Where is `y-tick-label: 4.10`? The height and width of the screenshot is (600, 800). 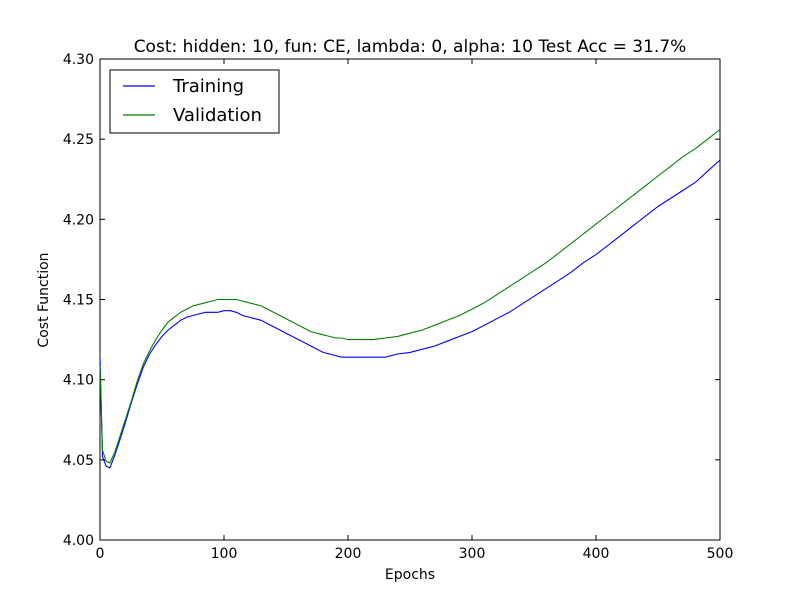
y-tick-label: 4.10 is located at coordinates (78, 381).